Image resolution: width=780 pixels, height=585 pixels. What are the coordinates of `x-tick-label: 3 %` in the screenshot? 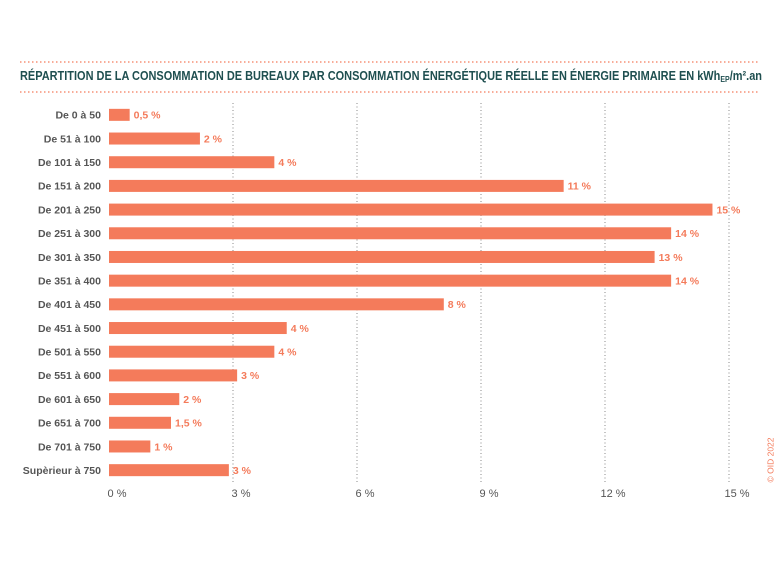 It's located at (241, 494).